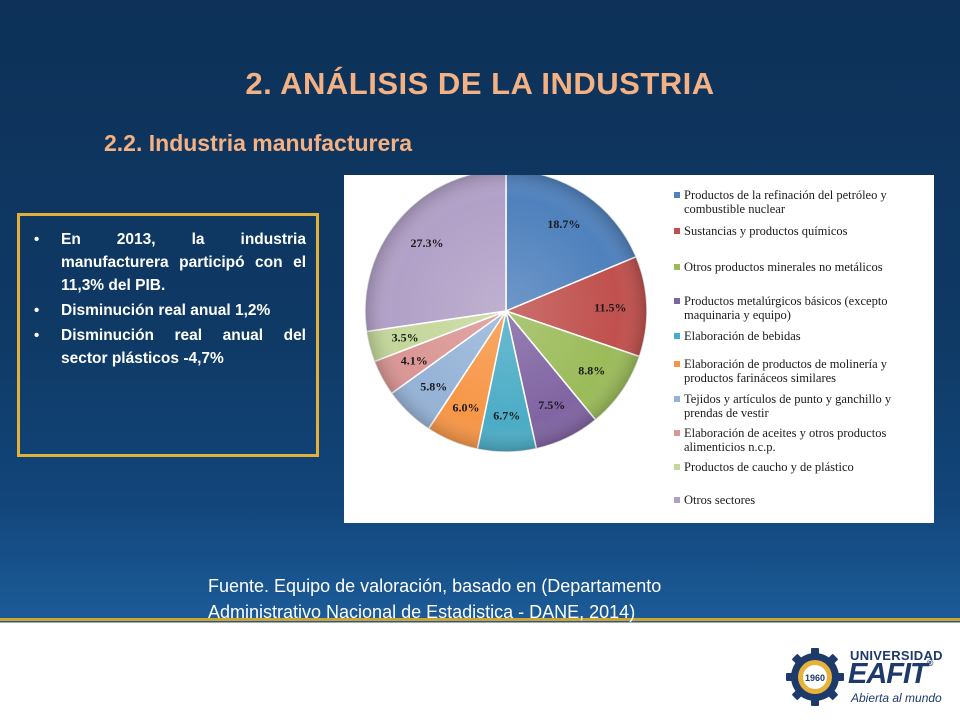  What do you see at coordinates (801, 500) in the screenshot?
I see `legend-item: Otros sectores` at bounding box center [801, 500].